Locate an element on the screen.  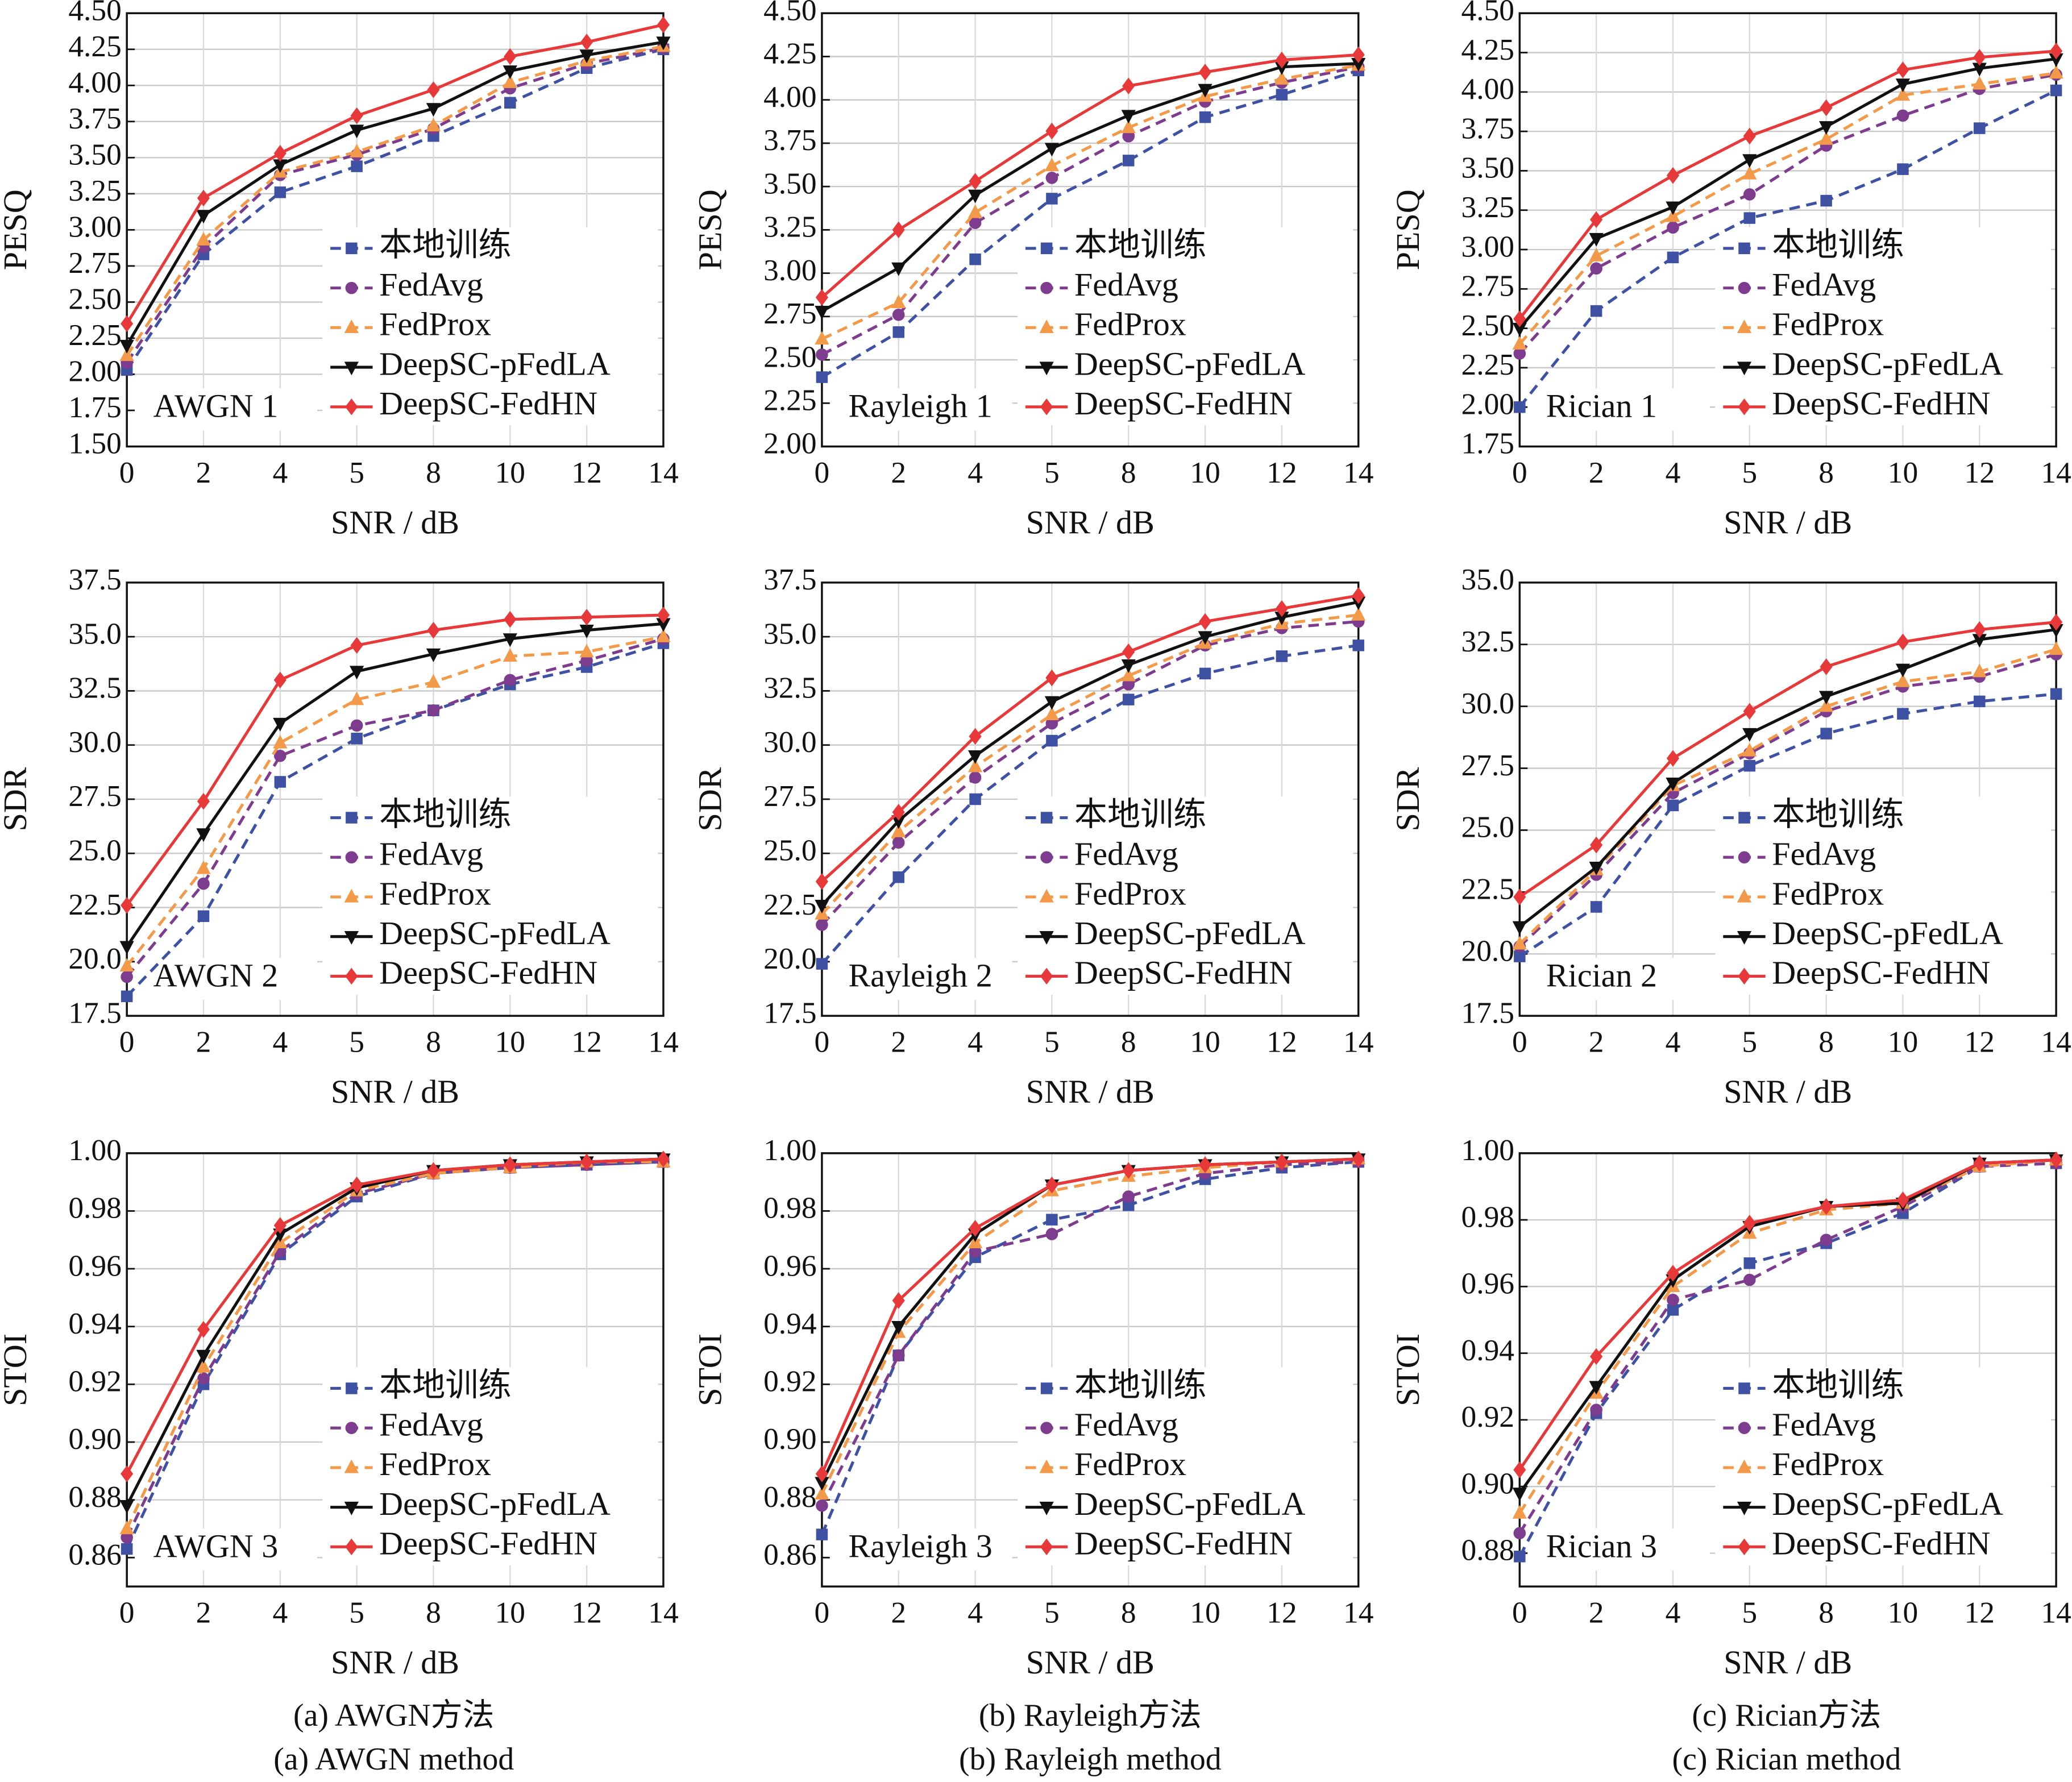
legend-label: DeepSC-FedHN is located at coordinates (1183, 1543).